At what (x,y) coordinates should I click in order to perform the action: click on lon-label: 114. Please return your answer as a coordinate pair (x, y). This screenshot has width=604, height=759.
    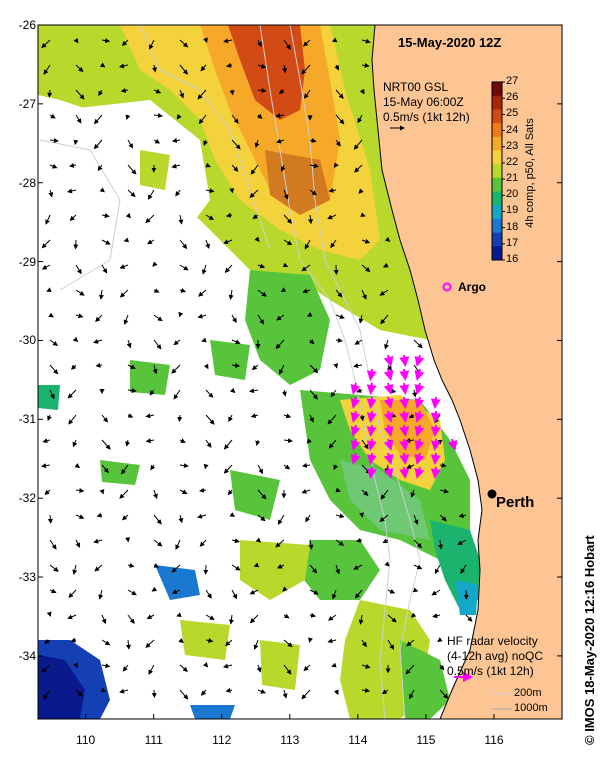
    Looking at the image, I should click on (358, 740).